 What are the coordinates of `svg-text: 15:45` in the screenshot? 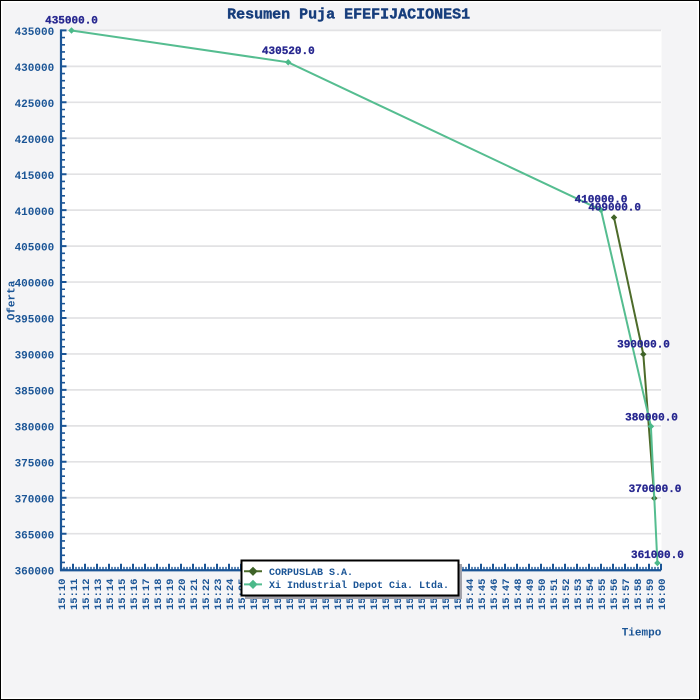 It's located at (483, 595).